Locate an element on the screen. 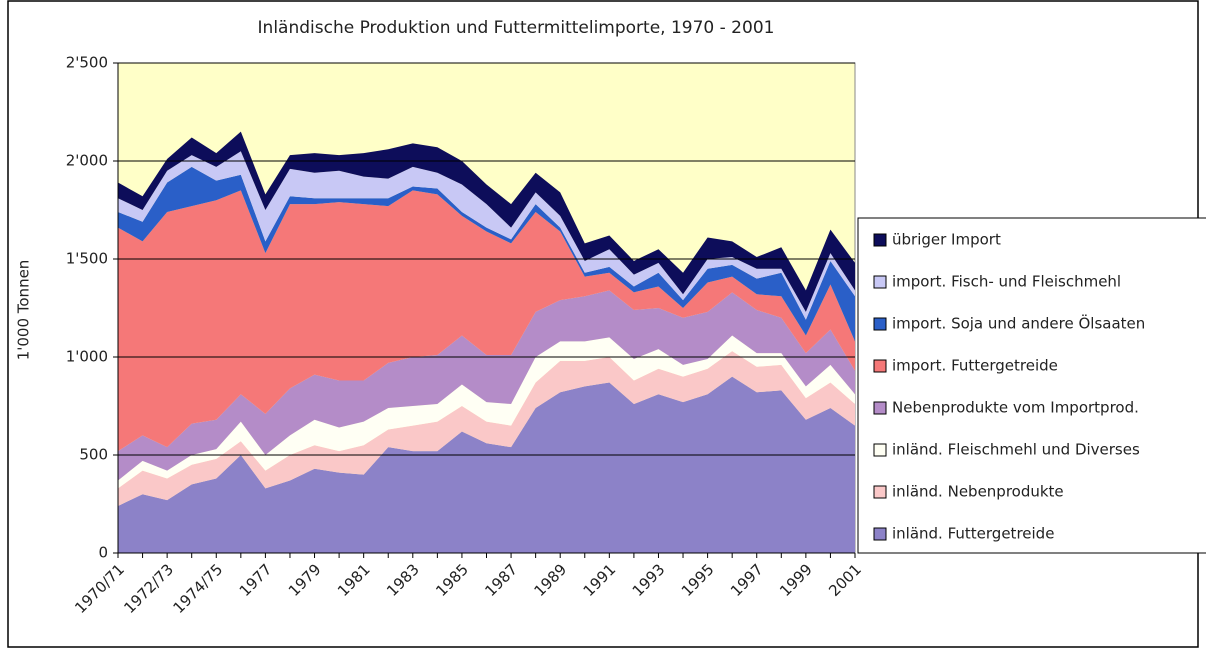 The height and width of the screenshot is (648, 1206). legend-label: import. Futtergetreide is located at coordinates (975, 366).